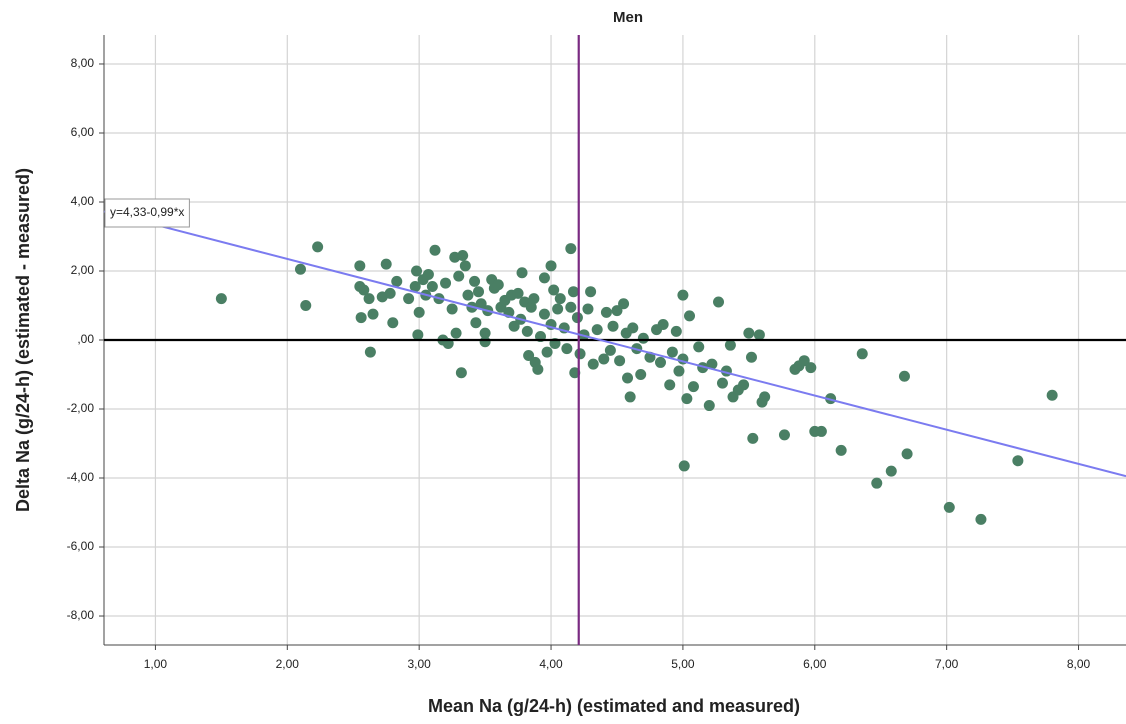 This screenshot has width=1126, height=724. I want to click on x-tick-label: 3,00, so click(419, 664).